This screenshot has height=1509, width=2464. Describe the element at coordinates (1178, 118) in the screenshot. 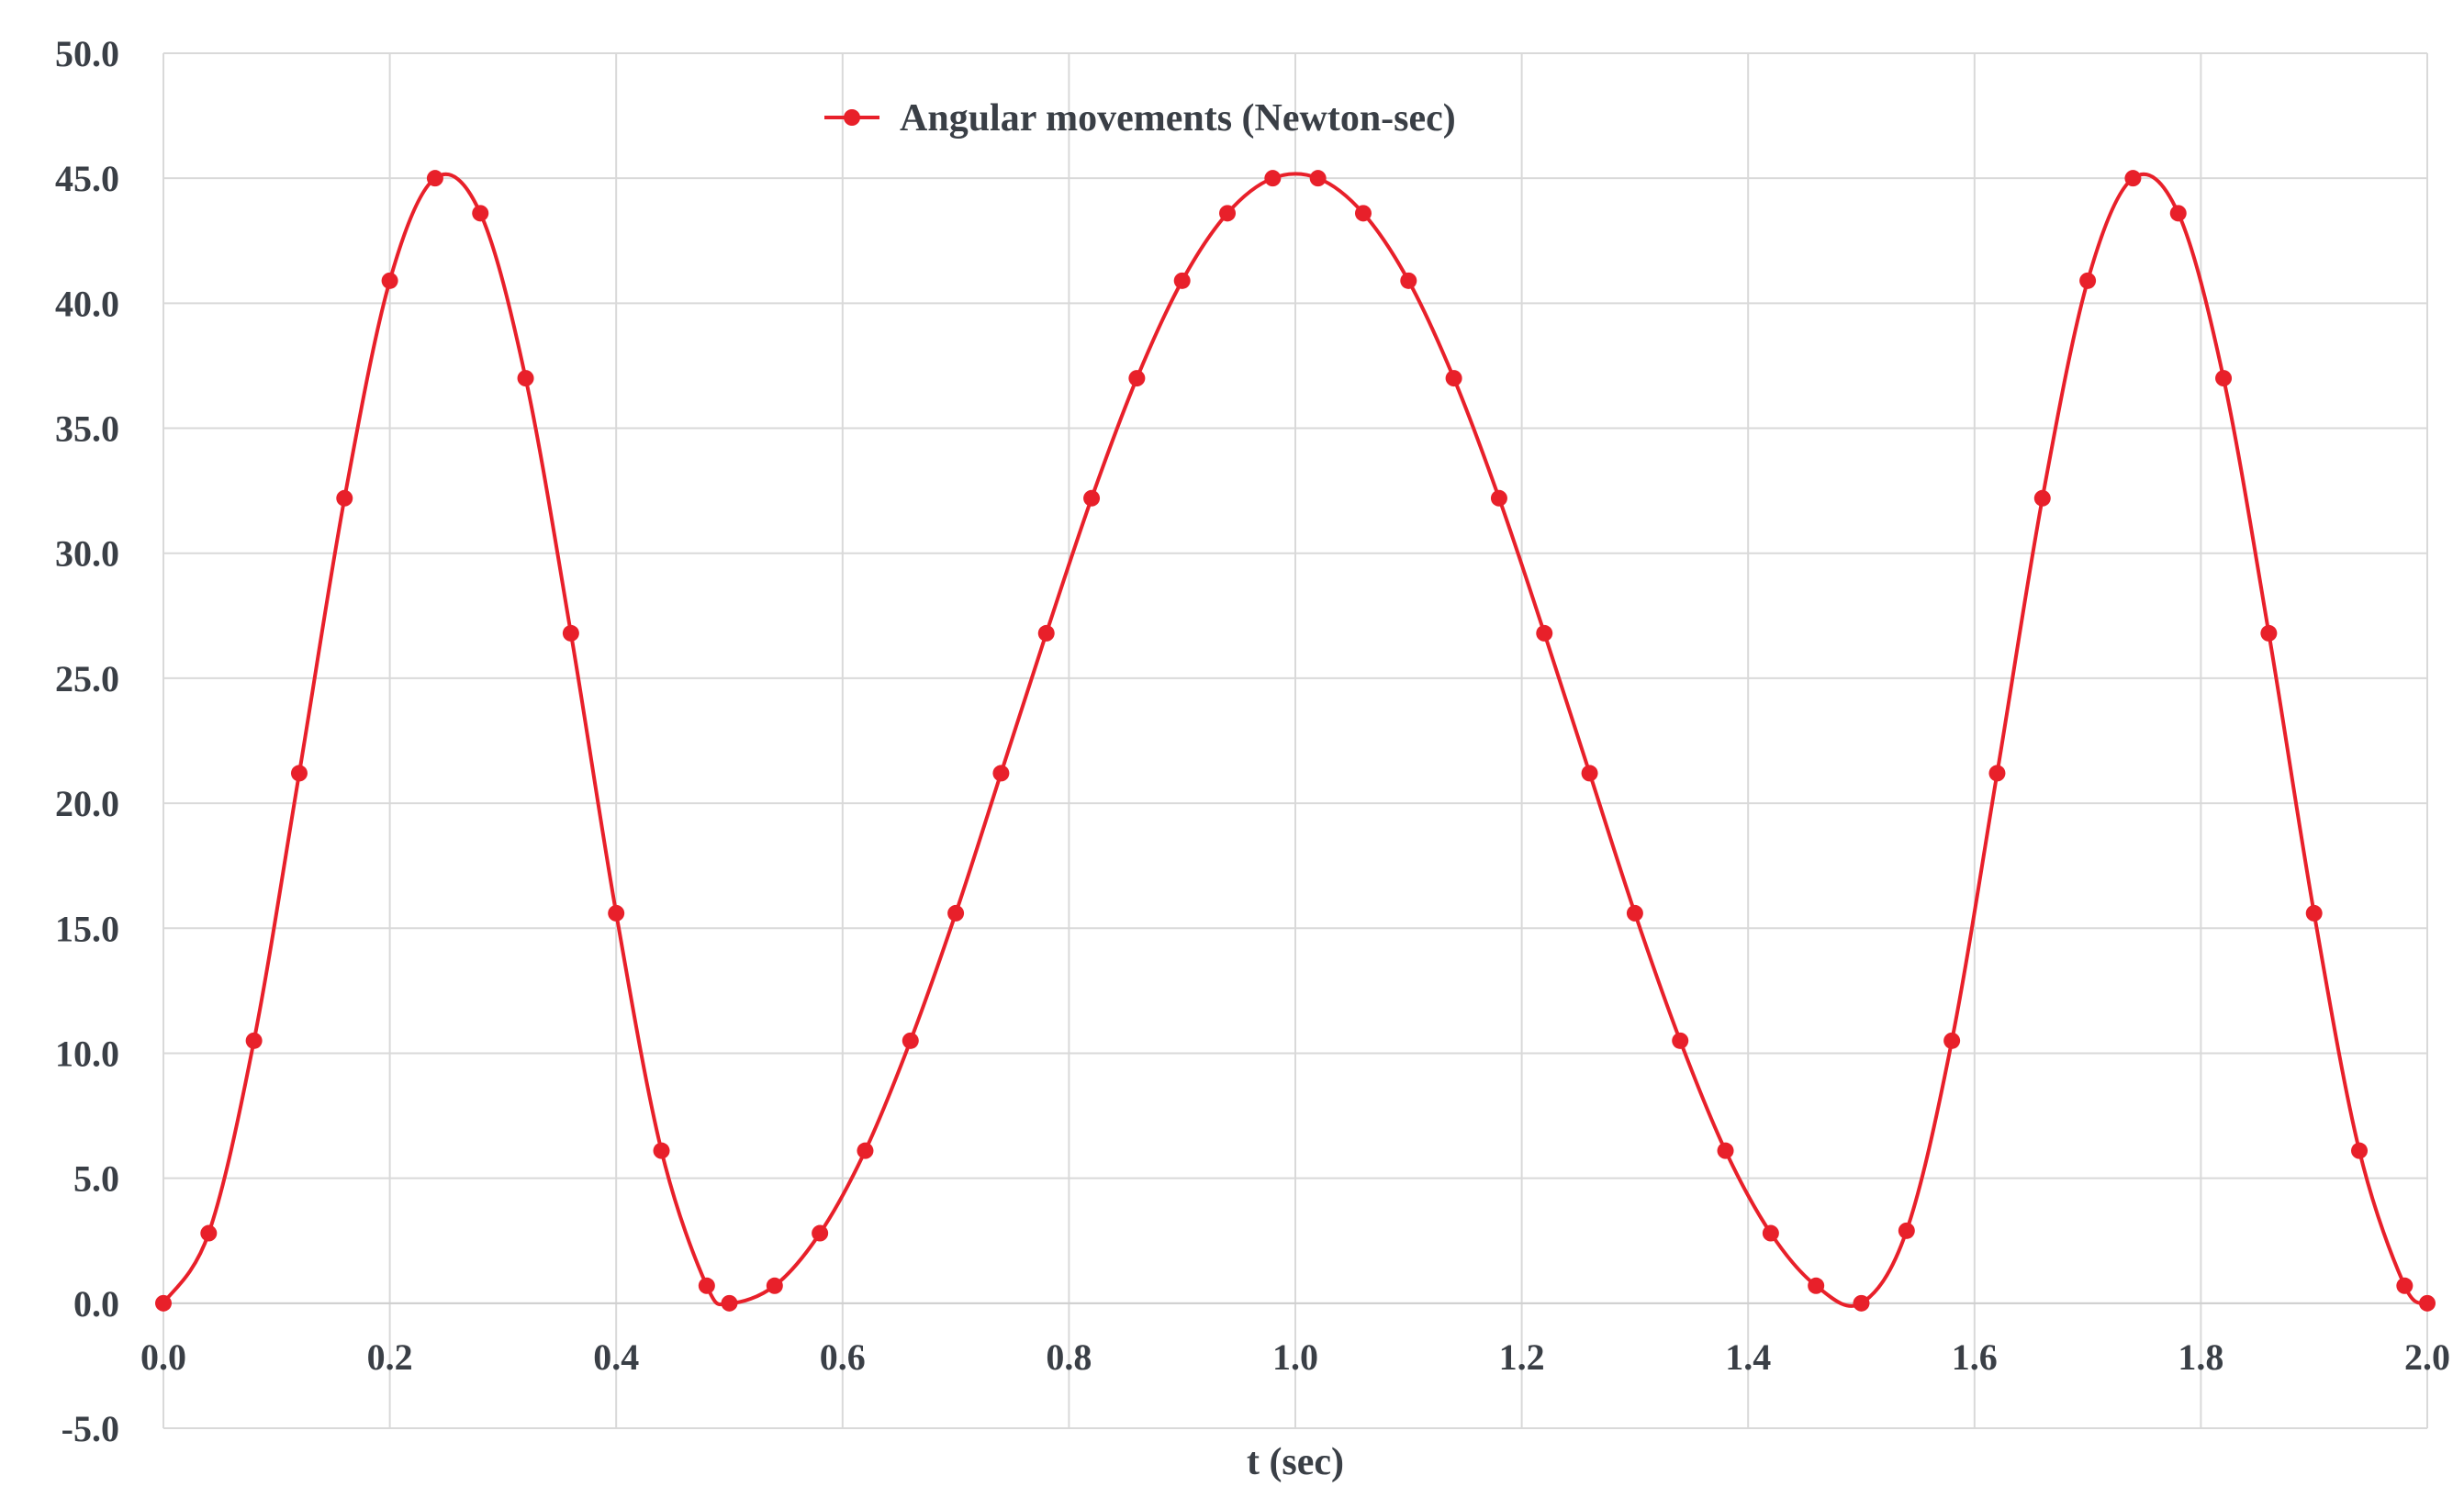

I see `legend-label: Angular movements (Newton-sec)` at that location.